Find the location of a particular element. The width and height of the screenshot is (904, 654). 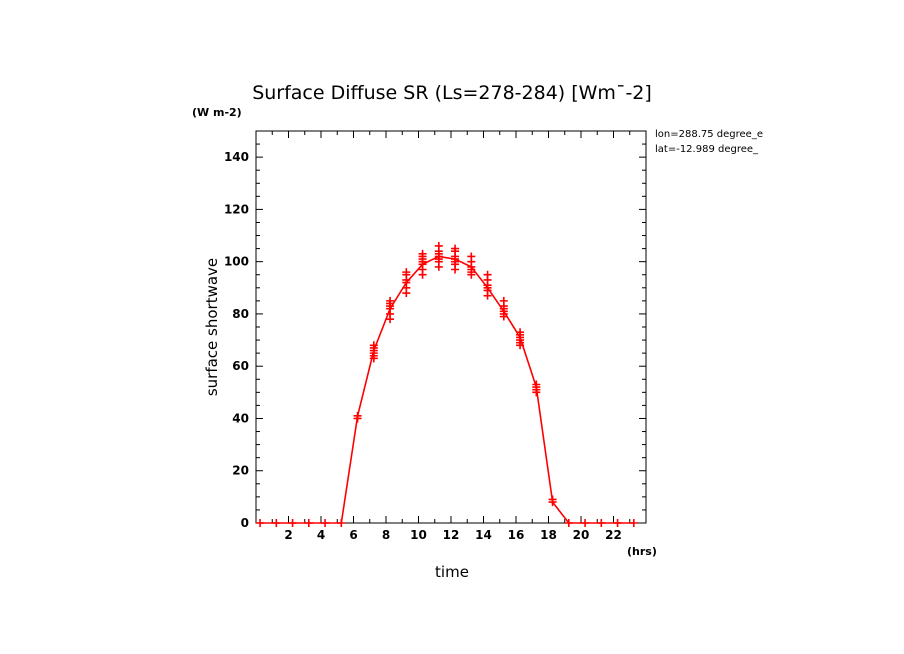

y-tick-label: 100 is located at coordinates (236, 262).